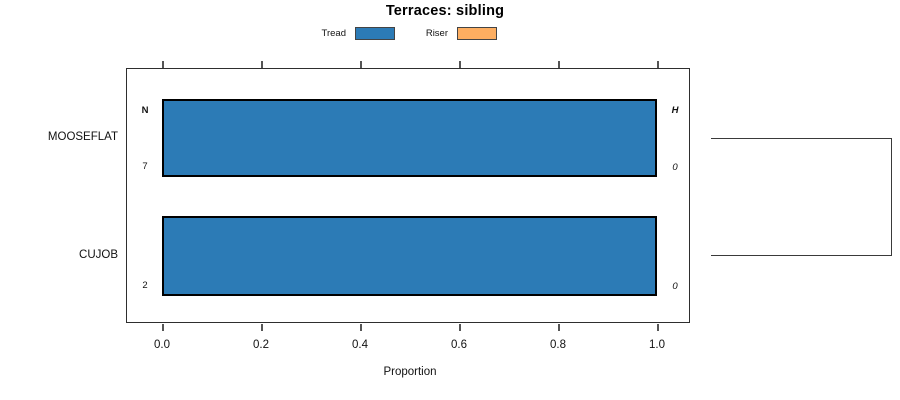 Image resolution: width=900 pixels, height=400 pixels. What do you see at coordinates (558, 345) in the screenshot?
I see `x-axis-tick-label: 0.8` at bounding box center [558, 345].